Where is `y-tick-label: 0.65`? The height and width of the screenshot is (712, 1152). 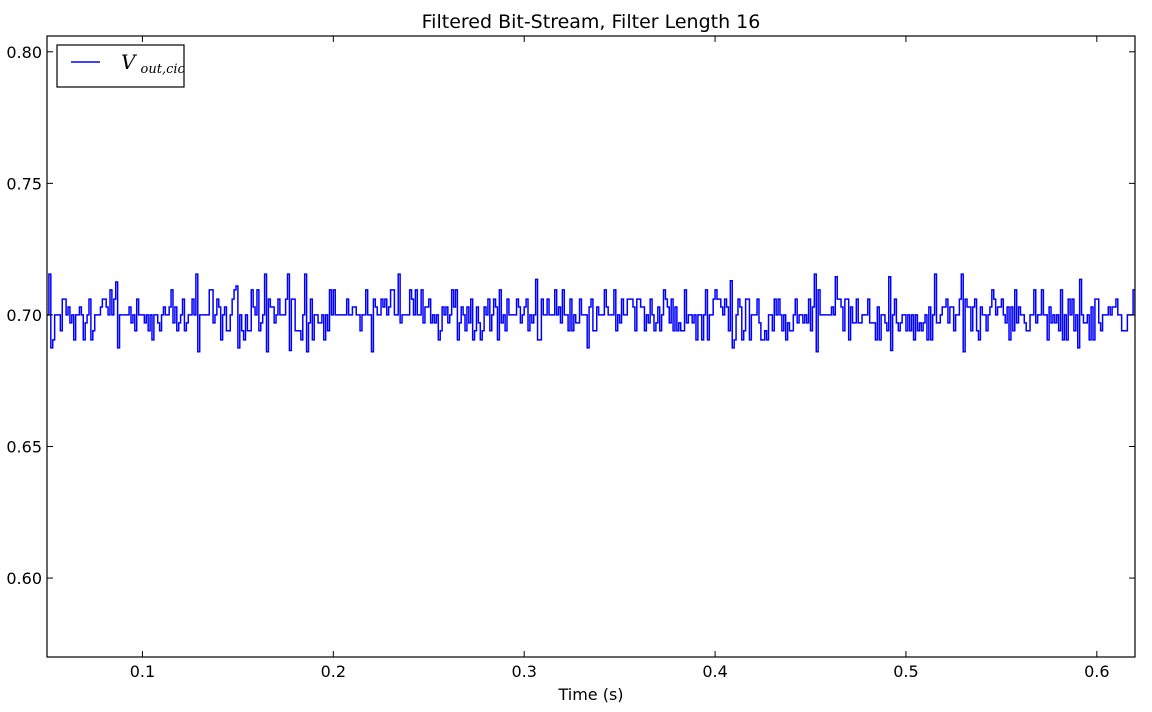 y-tick-label: 0.65 is located at coordinates (24, 446).